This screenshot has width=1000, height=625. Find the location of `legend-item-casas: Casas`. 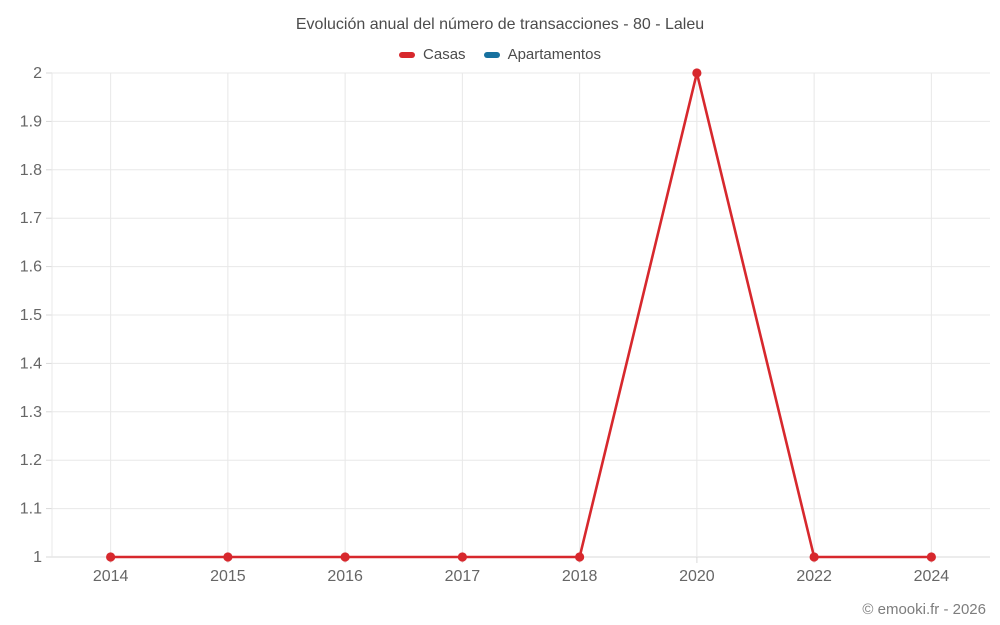

legend-item-casas: Casas is located at coordinates (432, 54).